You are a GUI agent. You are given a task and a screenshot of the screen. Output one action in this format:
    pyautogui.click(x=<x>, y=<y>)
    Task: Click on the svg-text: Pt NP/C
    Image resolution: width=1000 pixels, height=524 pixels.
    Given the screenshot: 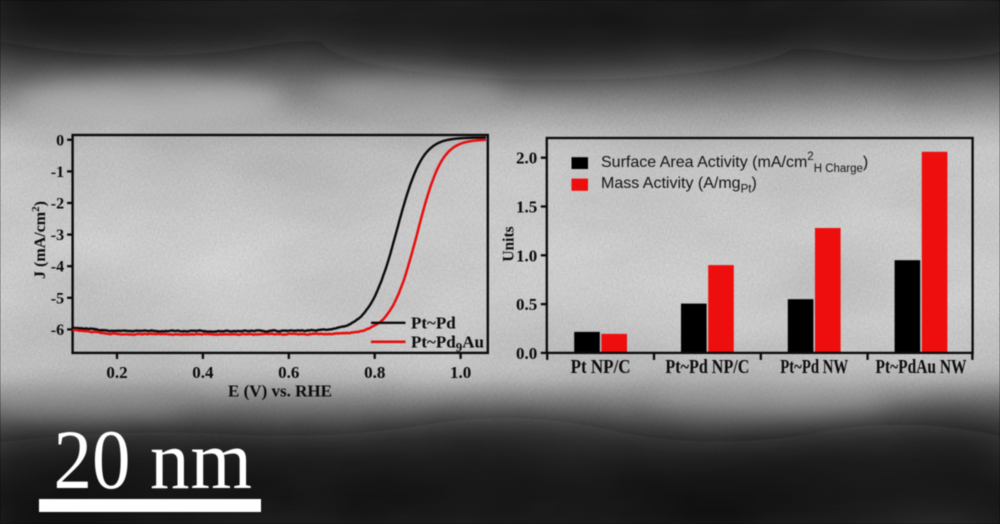 What is the action you would take?
    pyautogui.click(x=601, y=367)
    